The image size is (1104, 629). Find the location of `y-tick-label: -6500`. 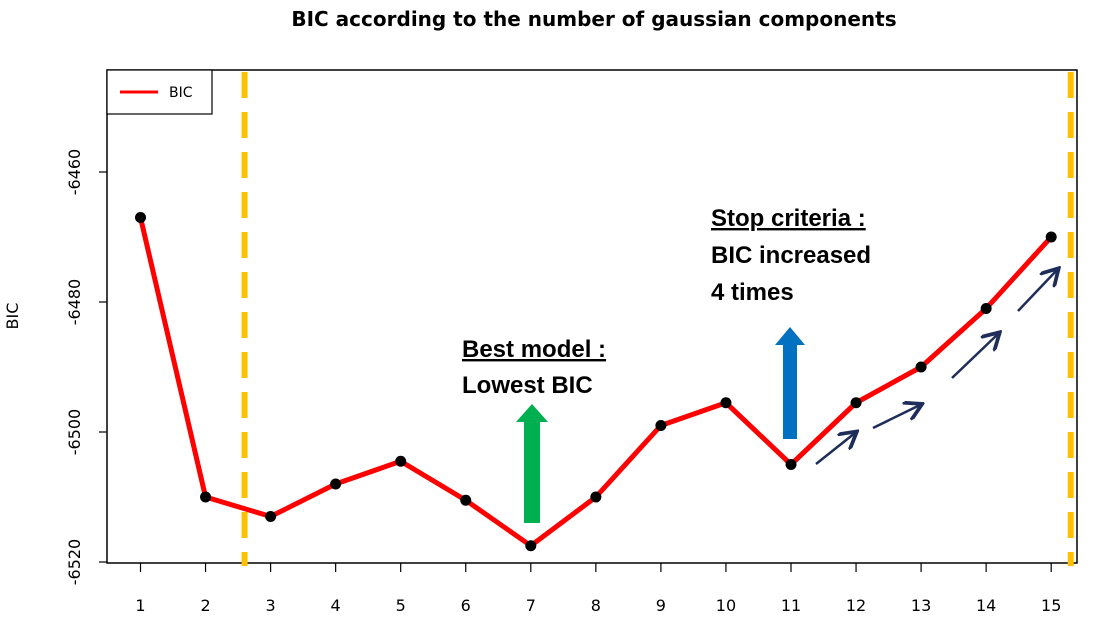

y-tick-label: -6500 is located at coordinates (74, 432).